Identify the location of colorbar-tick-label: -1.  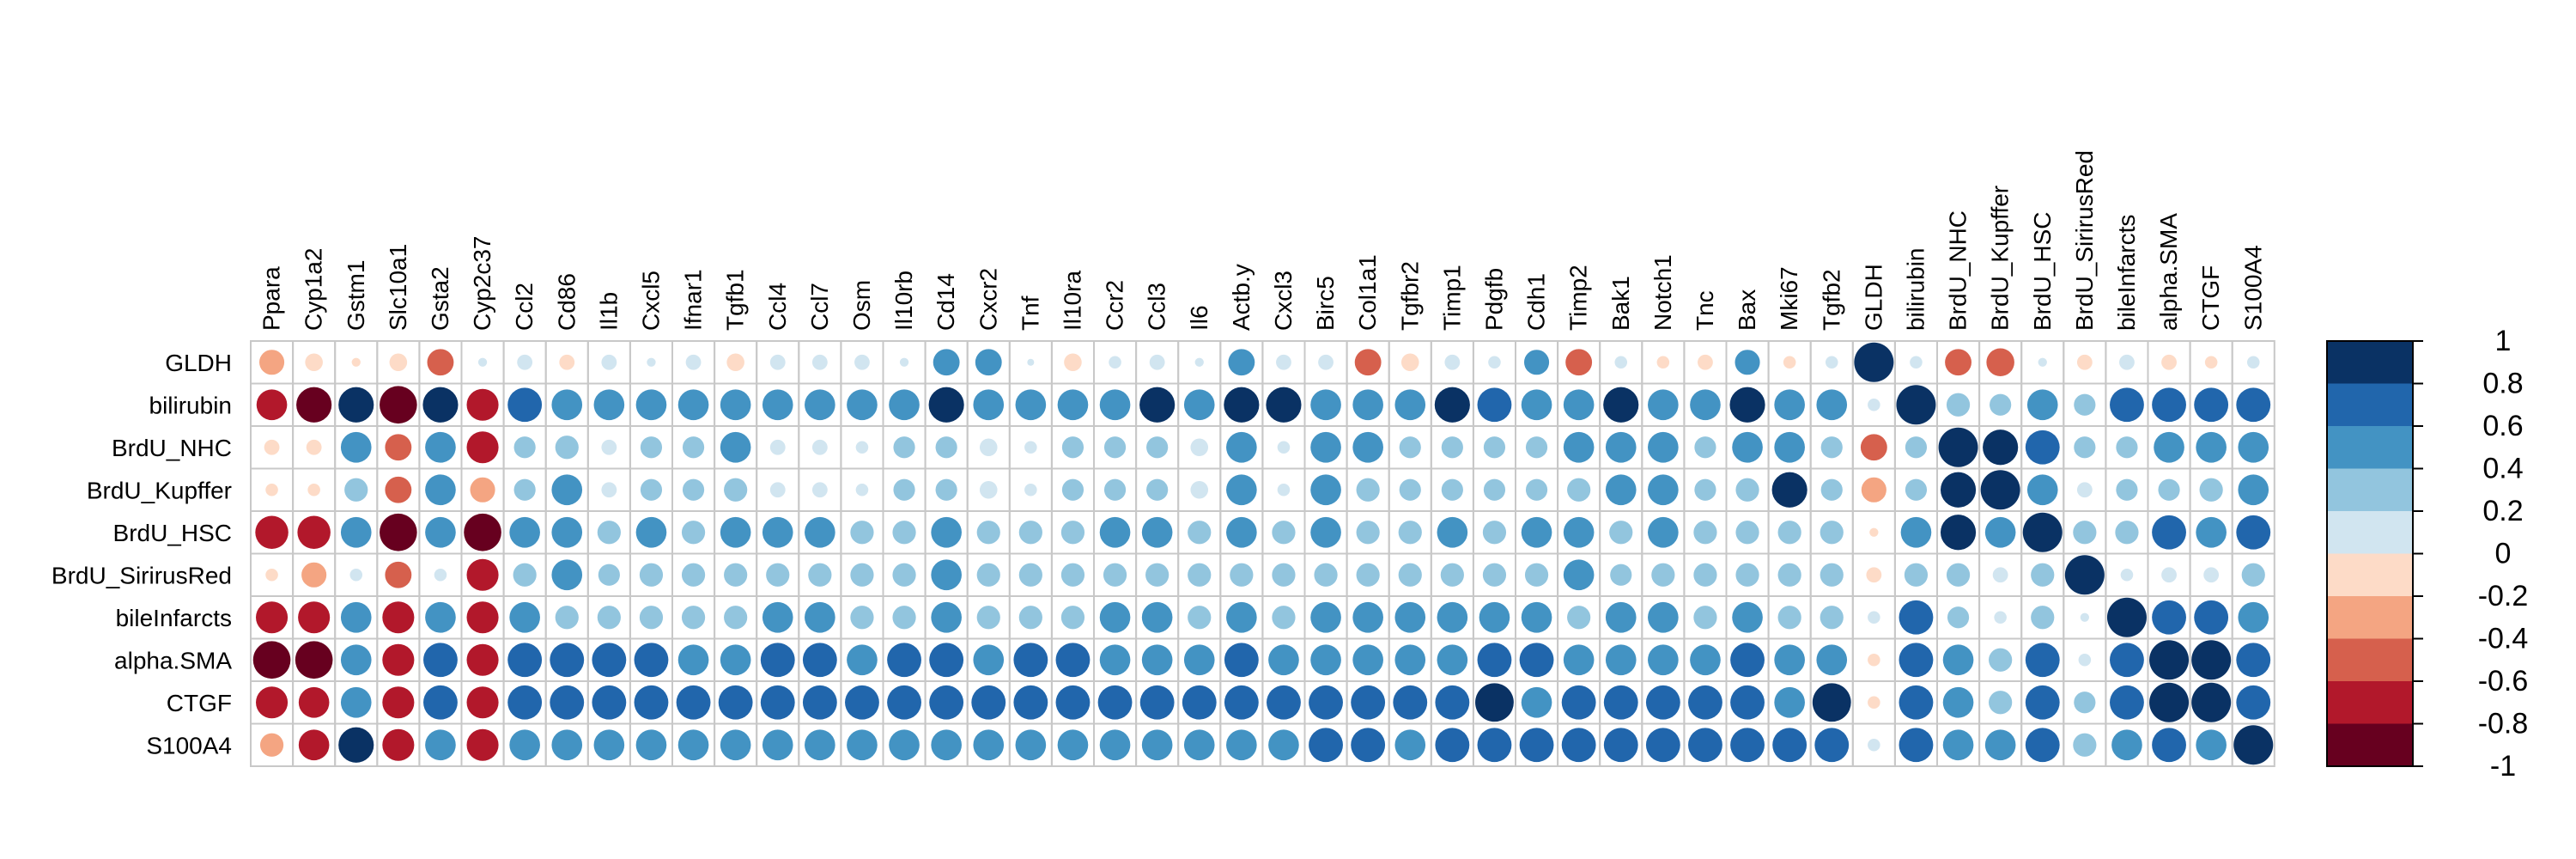
(2503, 766).